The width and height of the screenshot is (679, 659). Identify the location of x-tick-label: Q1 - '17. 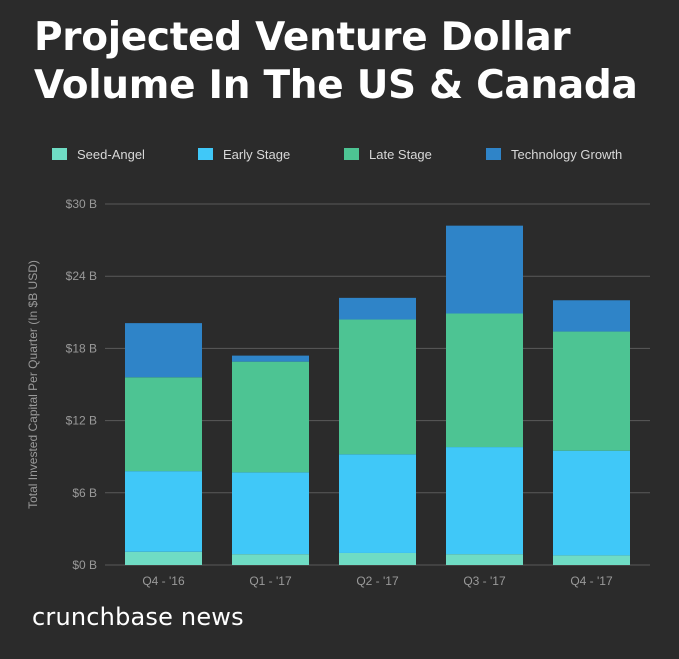
(270, 581).